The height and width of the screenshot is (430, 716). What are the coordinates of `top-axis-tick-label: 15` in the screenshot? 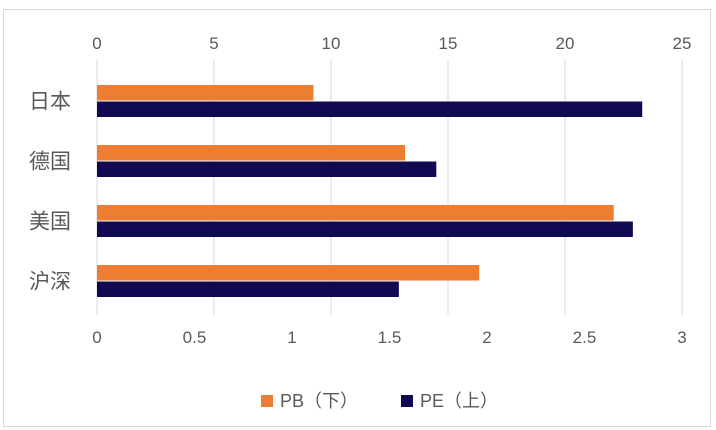 It's located at (448, 43).